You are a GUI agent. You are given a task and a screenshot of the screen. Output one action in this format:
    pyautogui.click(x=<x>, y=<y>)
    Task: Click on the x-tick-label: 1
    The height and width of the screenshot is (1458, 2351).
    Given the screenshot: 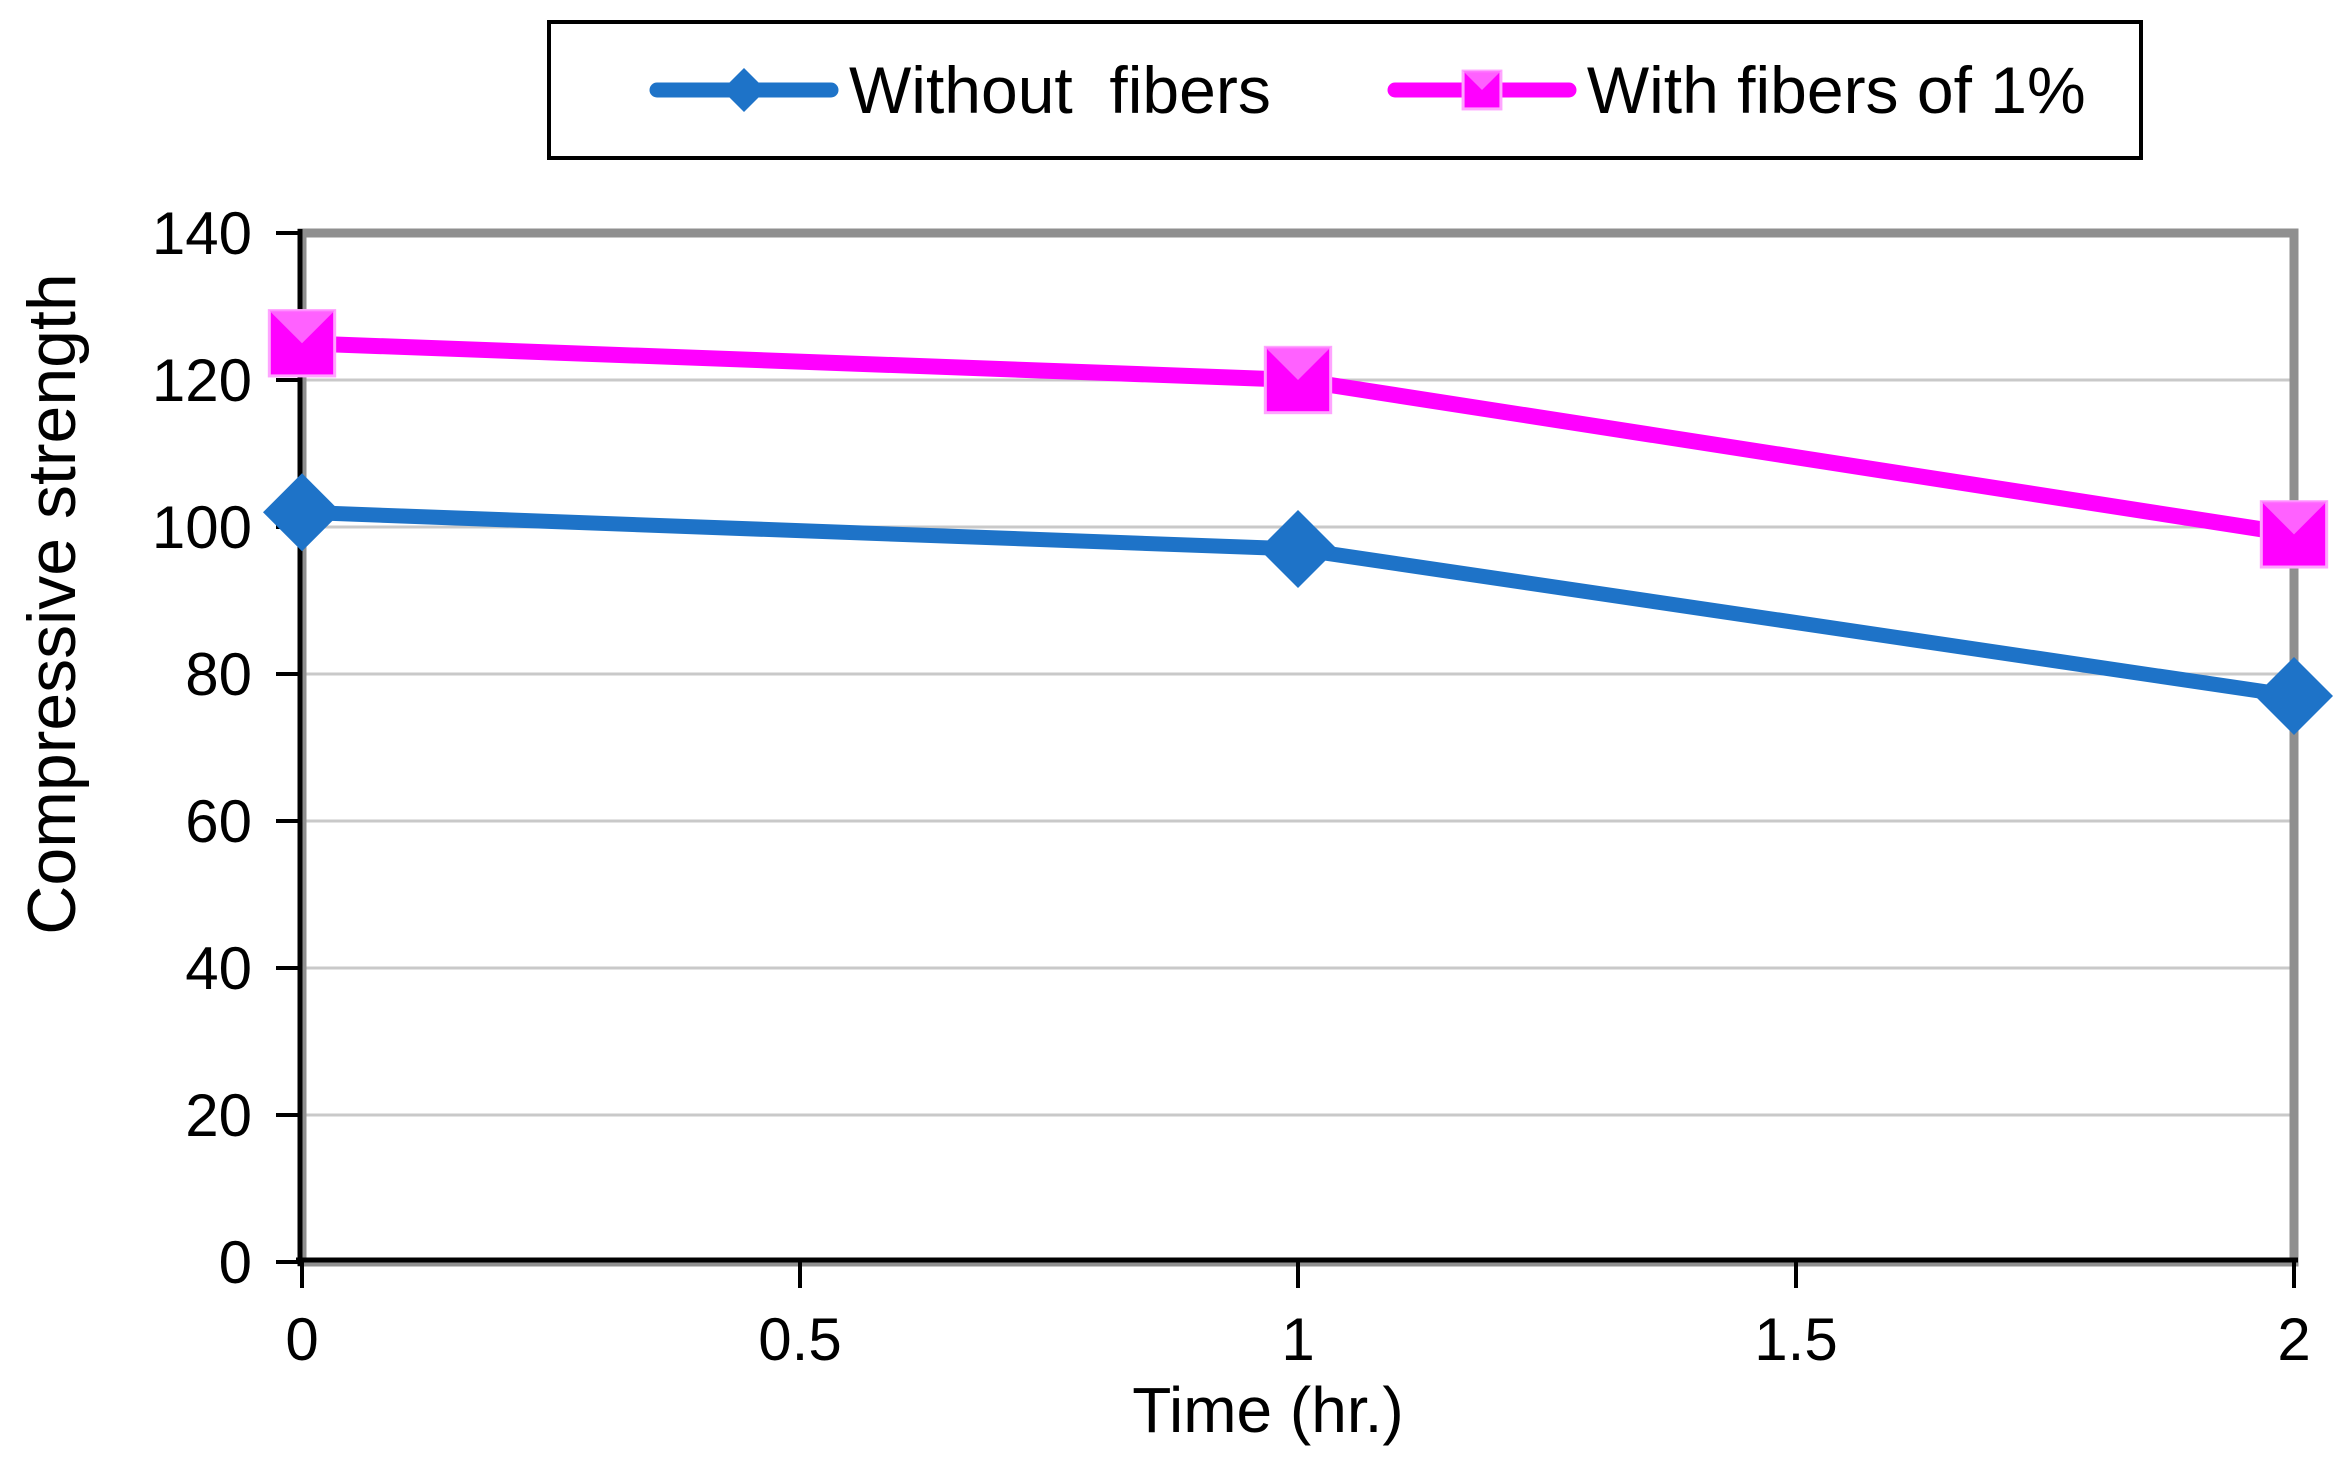 What is the action you would take?
    pyautogui.click(x=1297, y=1339)
    